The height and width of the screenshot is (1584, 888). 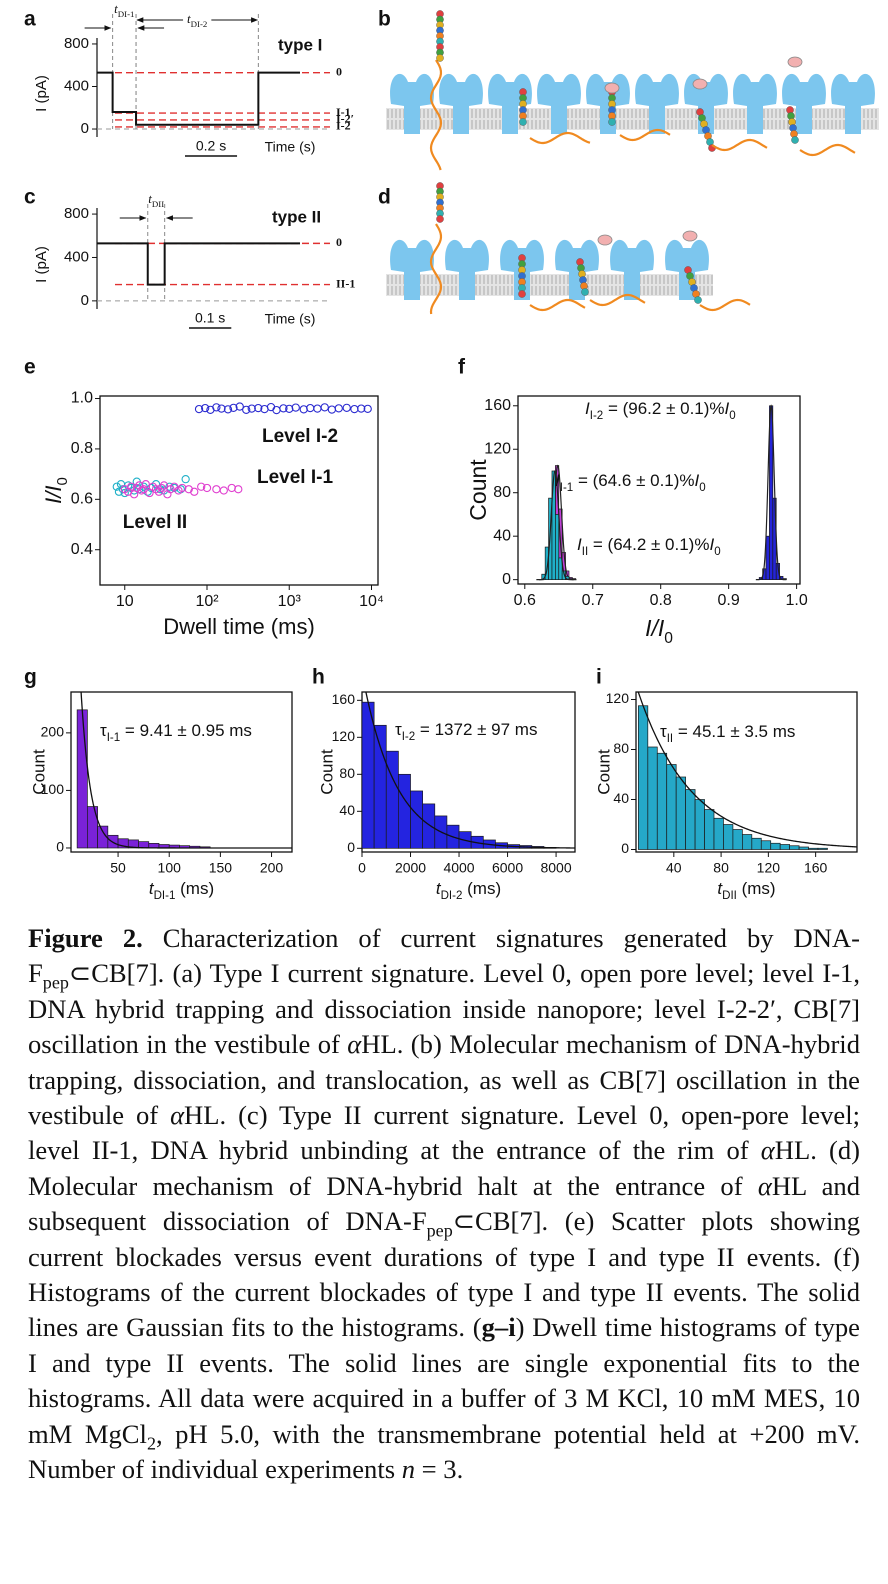 I want to click on text-part: τ, so click(x=398, y=729).